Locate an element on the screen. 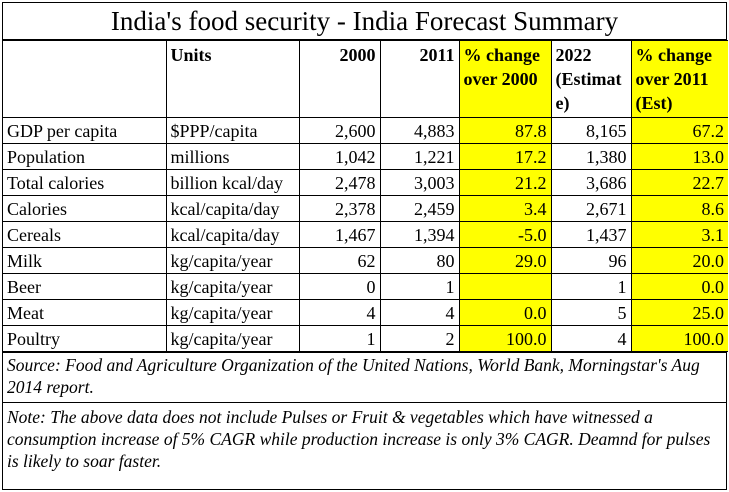 The width and height of the screenshot is (729, 492). pct-change-2011: 25.0 is located at coordinates (679, 312).